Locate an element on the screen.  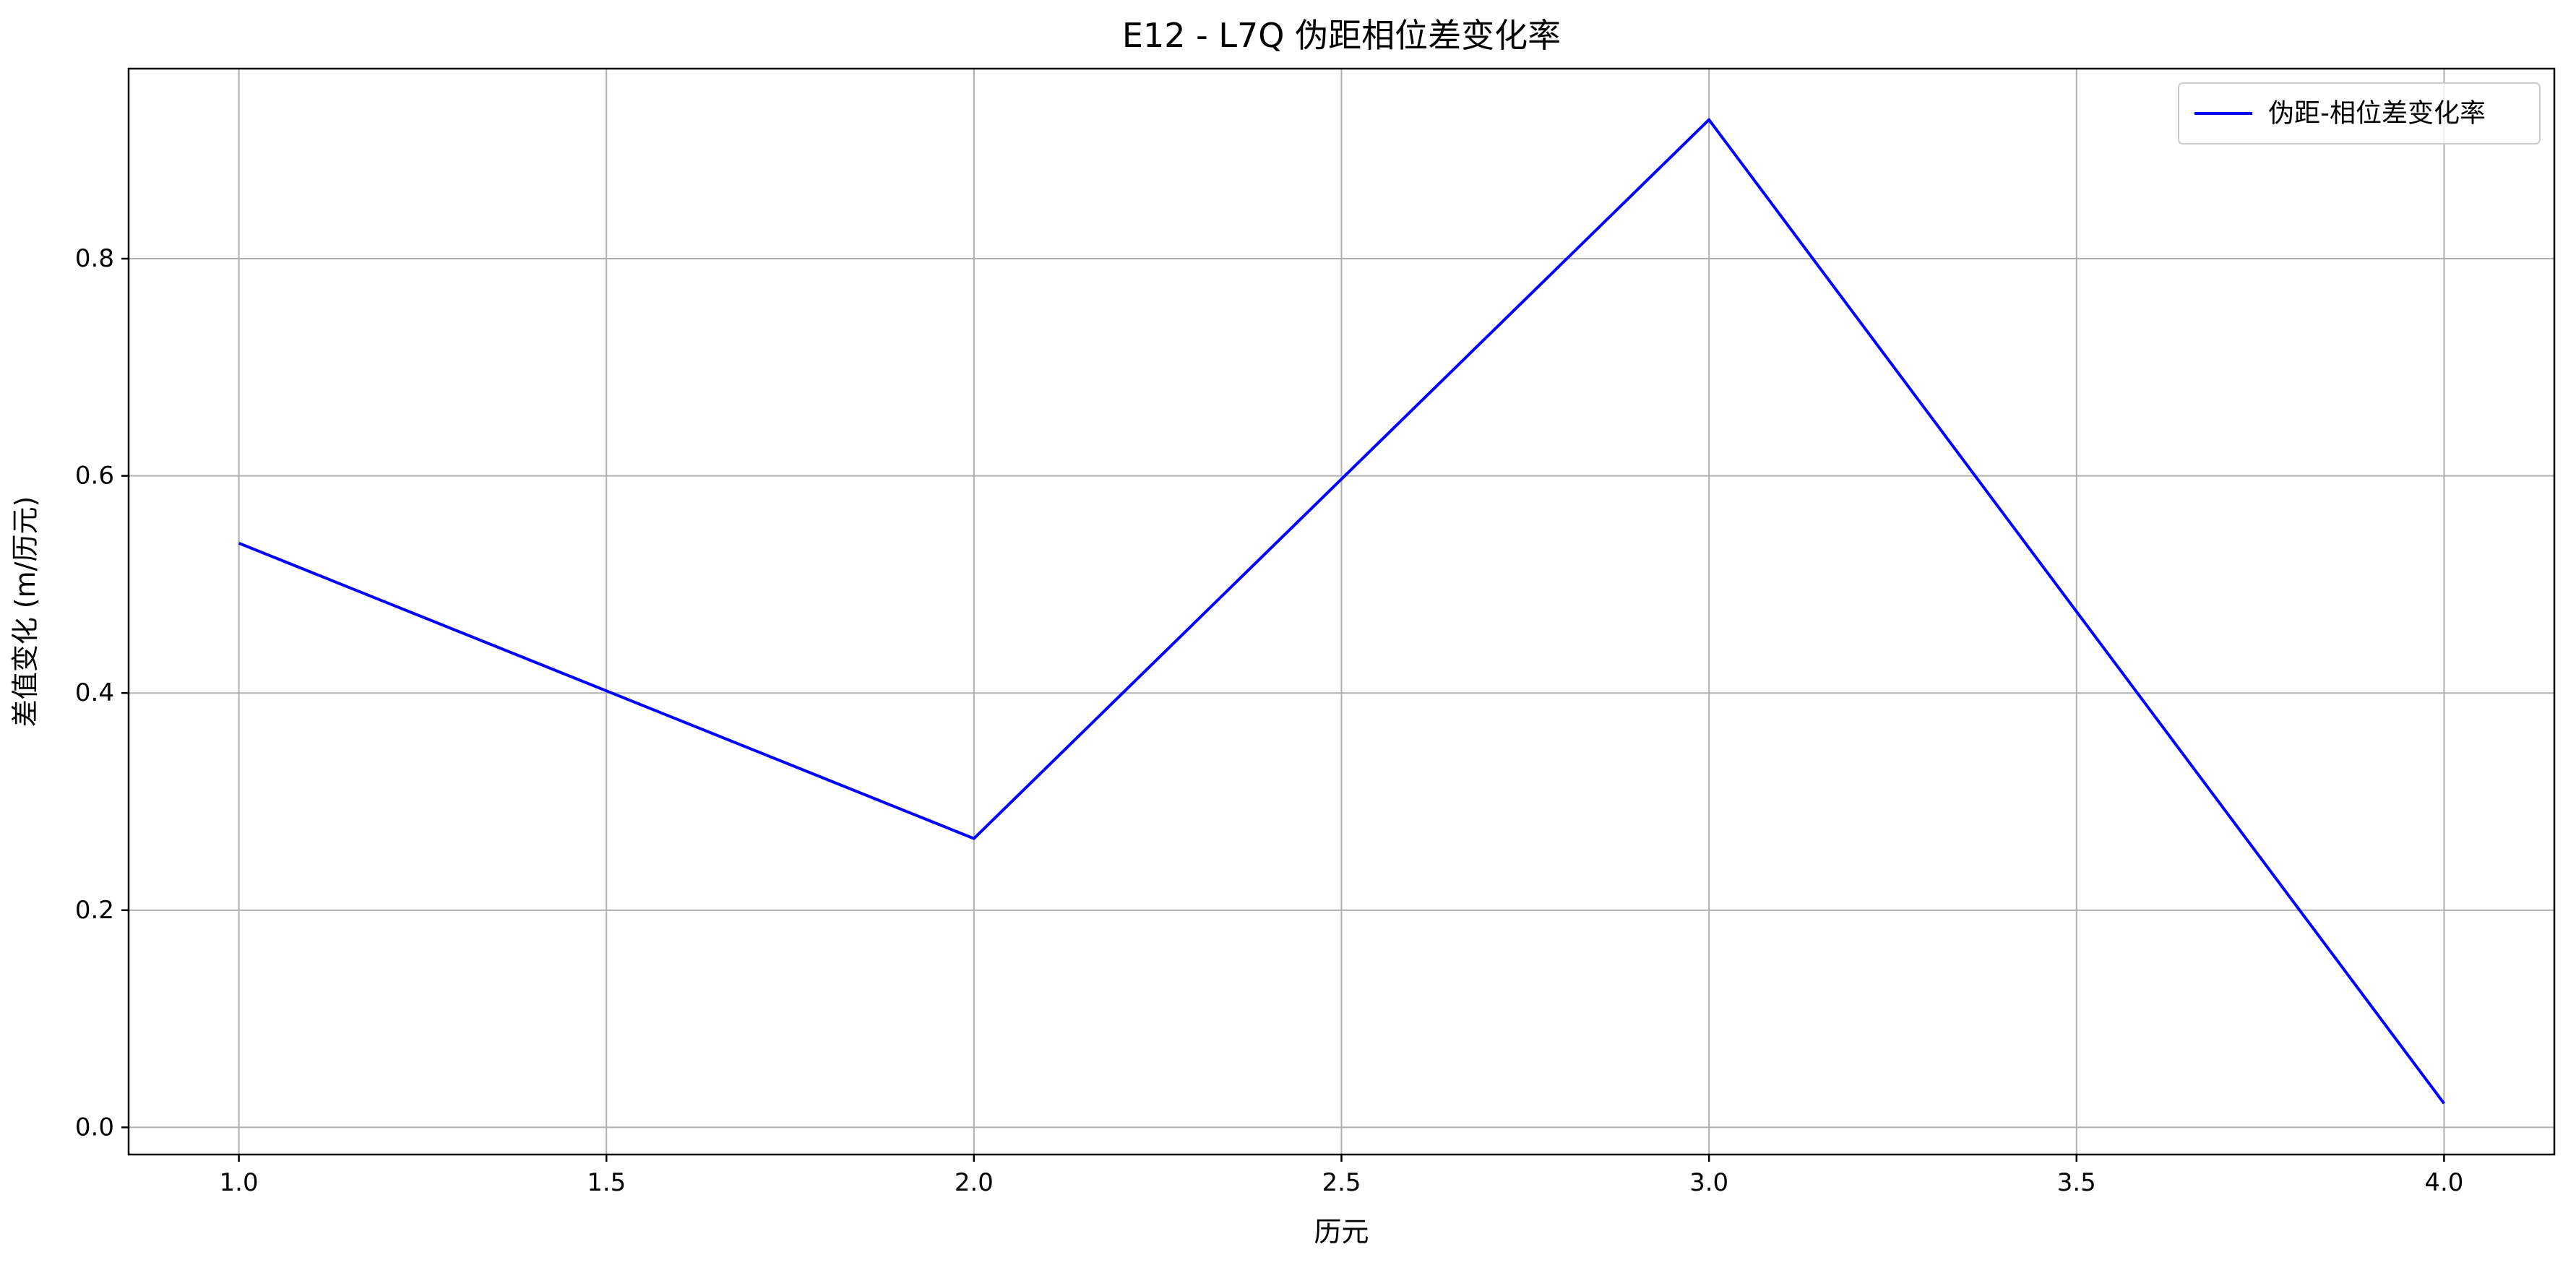
y-tick-label: 0.4 is located at coordinates (94, 692).